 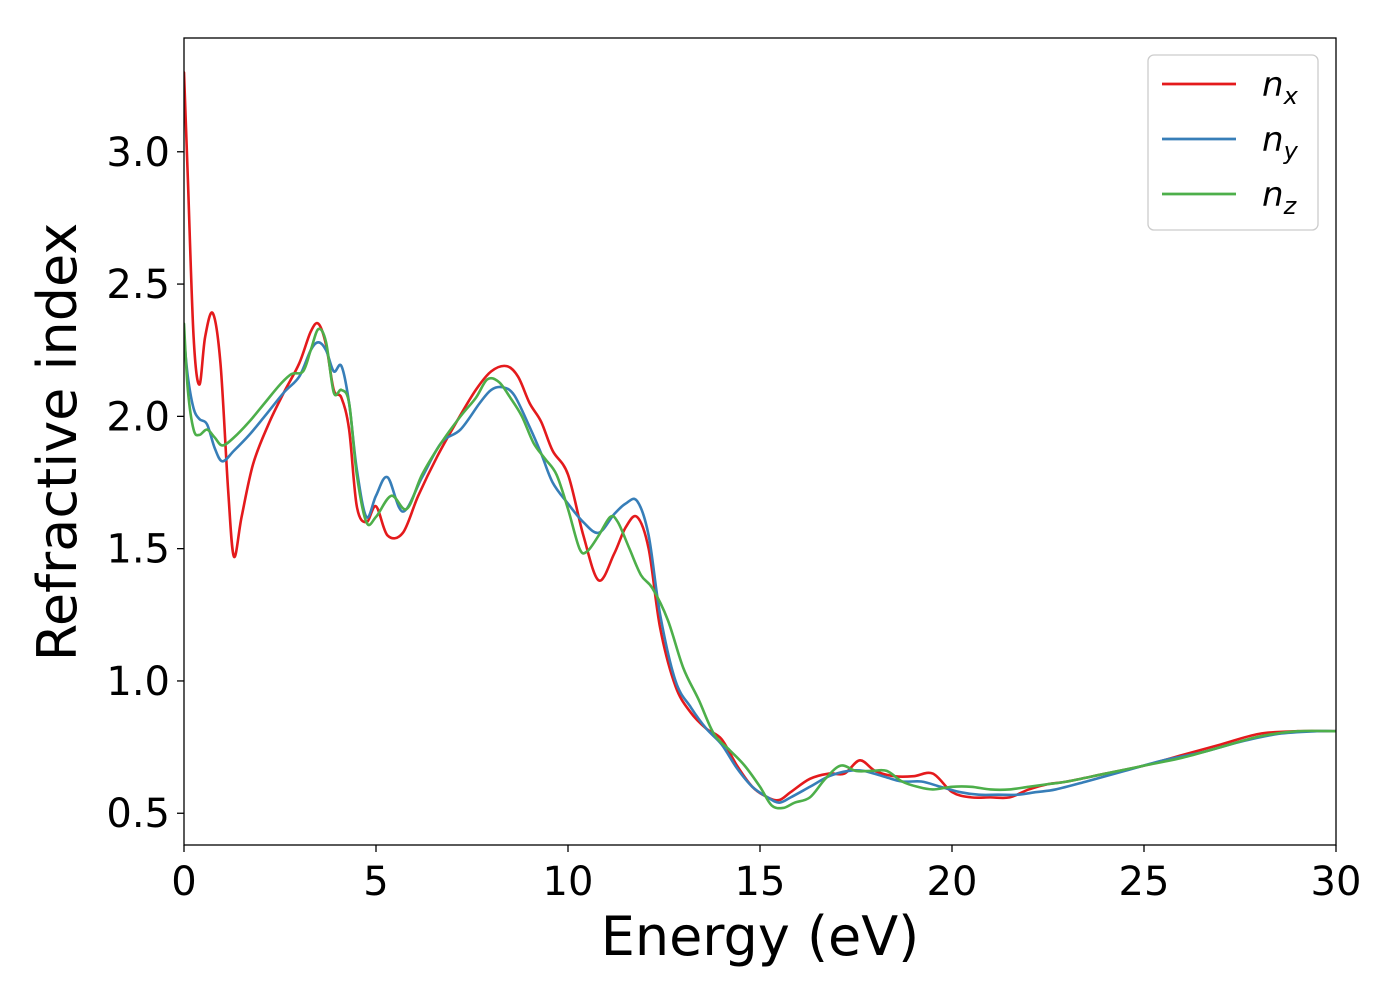 I want to click on x-tick-label: 5, so click(x=375, y=882).